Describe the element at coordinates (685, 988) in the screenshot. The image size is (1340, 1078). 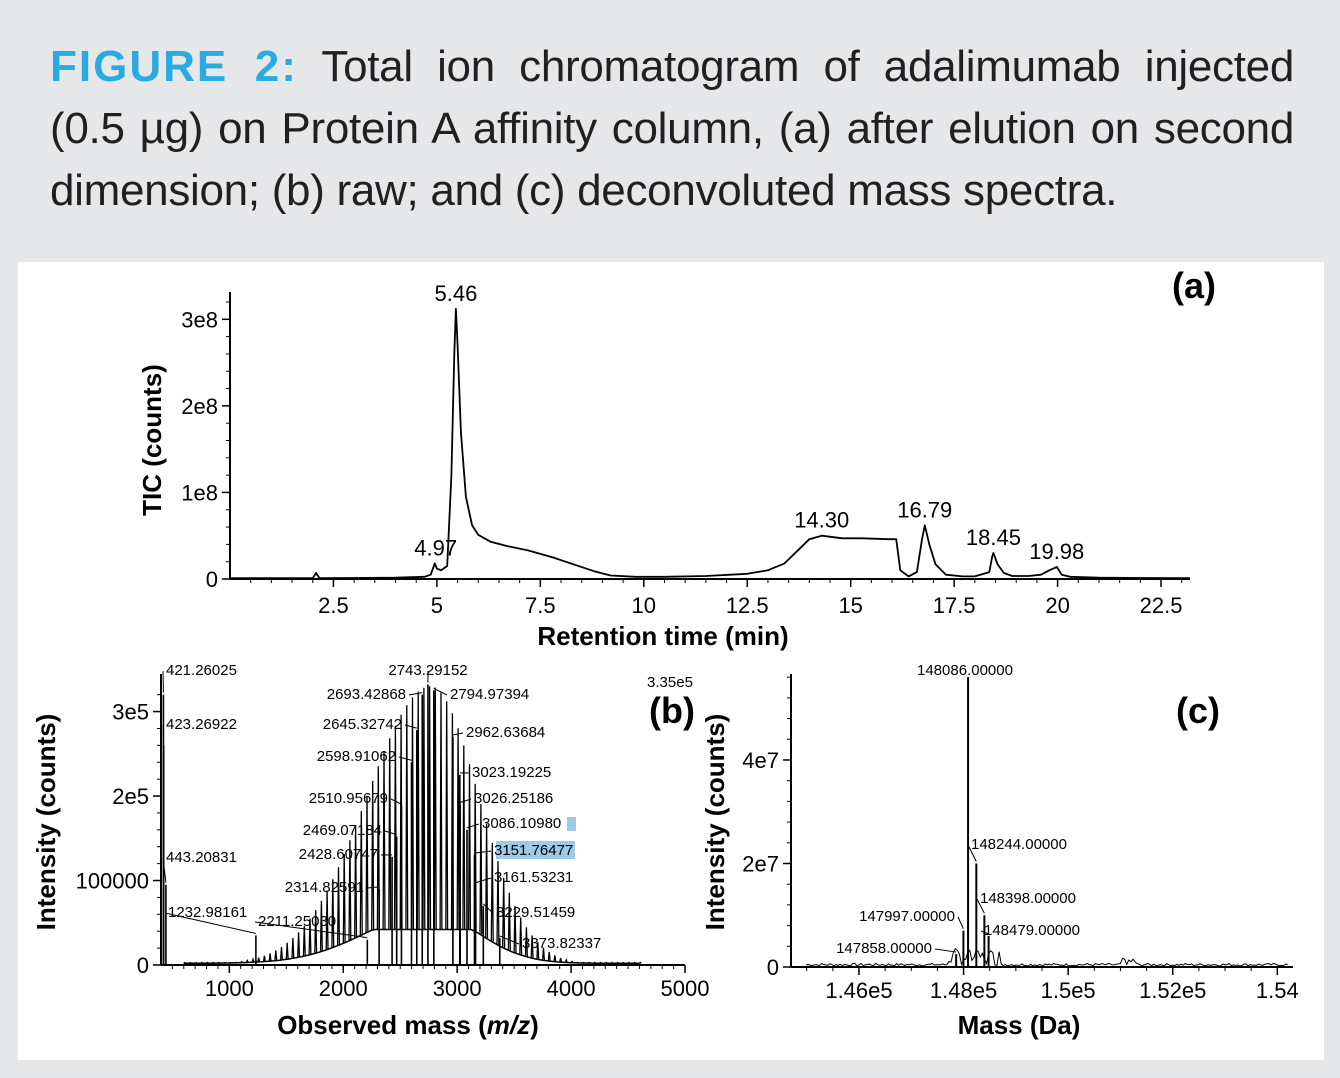
I see `chart-b-x-tick-label-5000: 5000` at that location.